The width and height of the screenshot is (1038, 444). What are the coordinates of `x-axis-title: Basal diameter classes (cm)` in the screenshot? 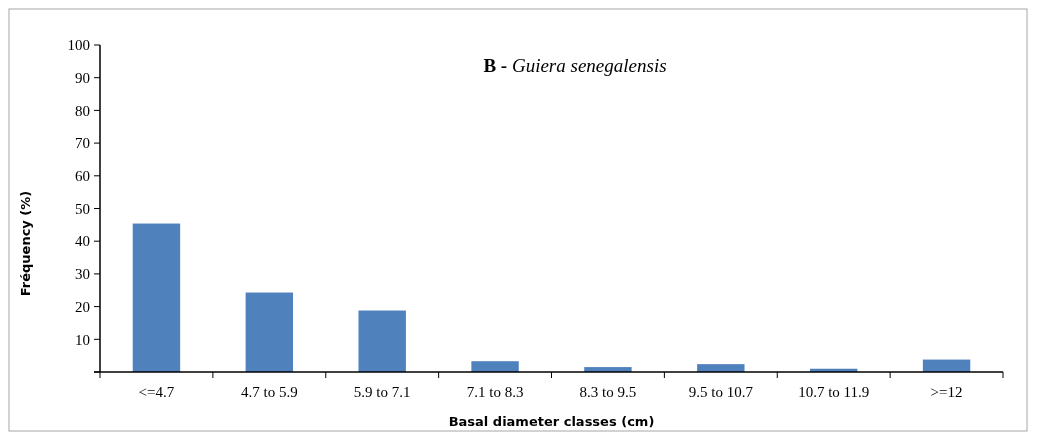 It's located at (551, 421).